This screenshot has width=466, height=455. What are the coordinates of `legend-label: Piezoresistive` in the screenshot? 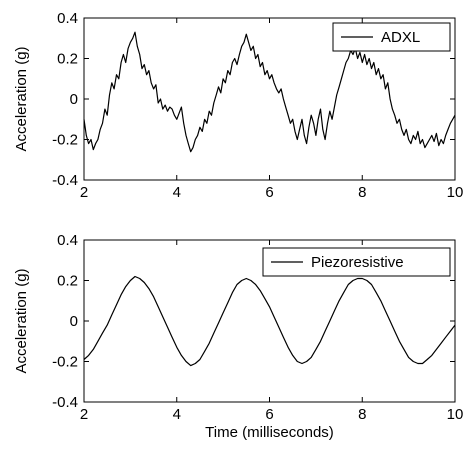 It's located at (357, 262).